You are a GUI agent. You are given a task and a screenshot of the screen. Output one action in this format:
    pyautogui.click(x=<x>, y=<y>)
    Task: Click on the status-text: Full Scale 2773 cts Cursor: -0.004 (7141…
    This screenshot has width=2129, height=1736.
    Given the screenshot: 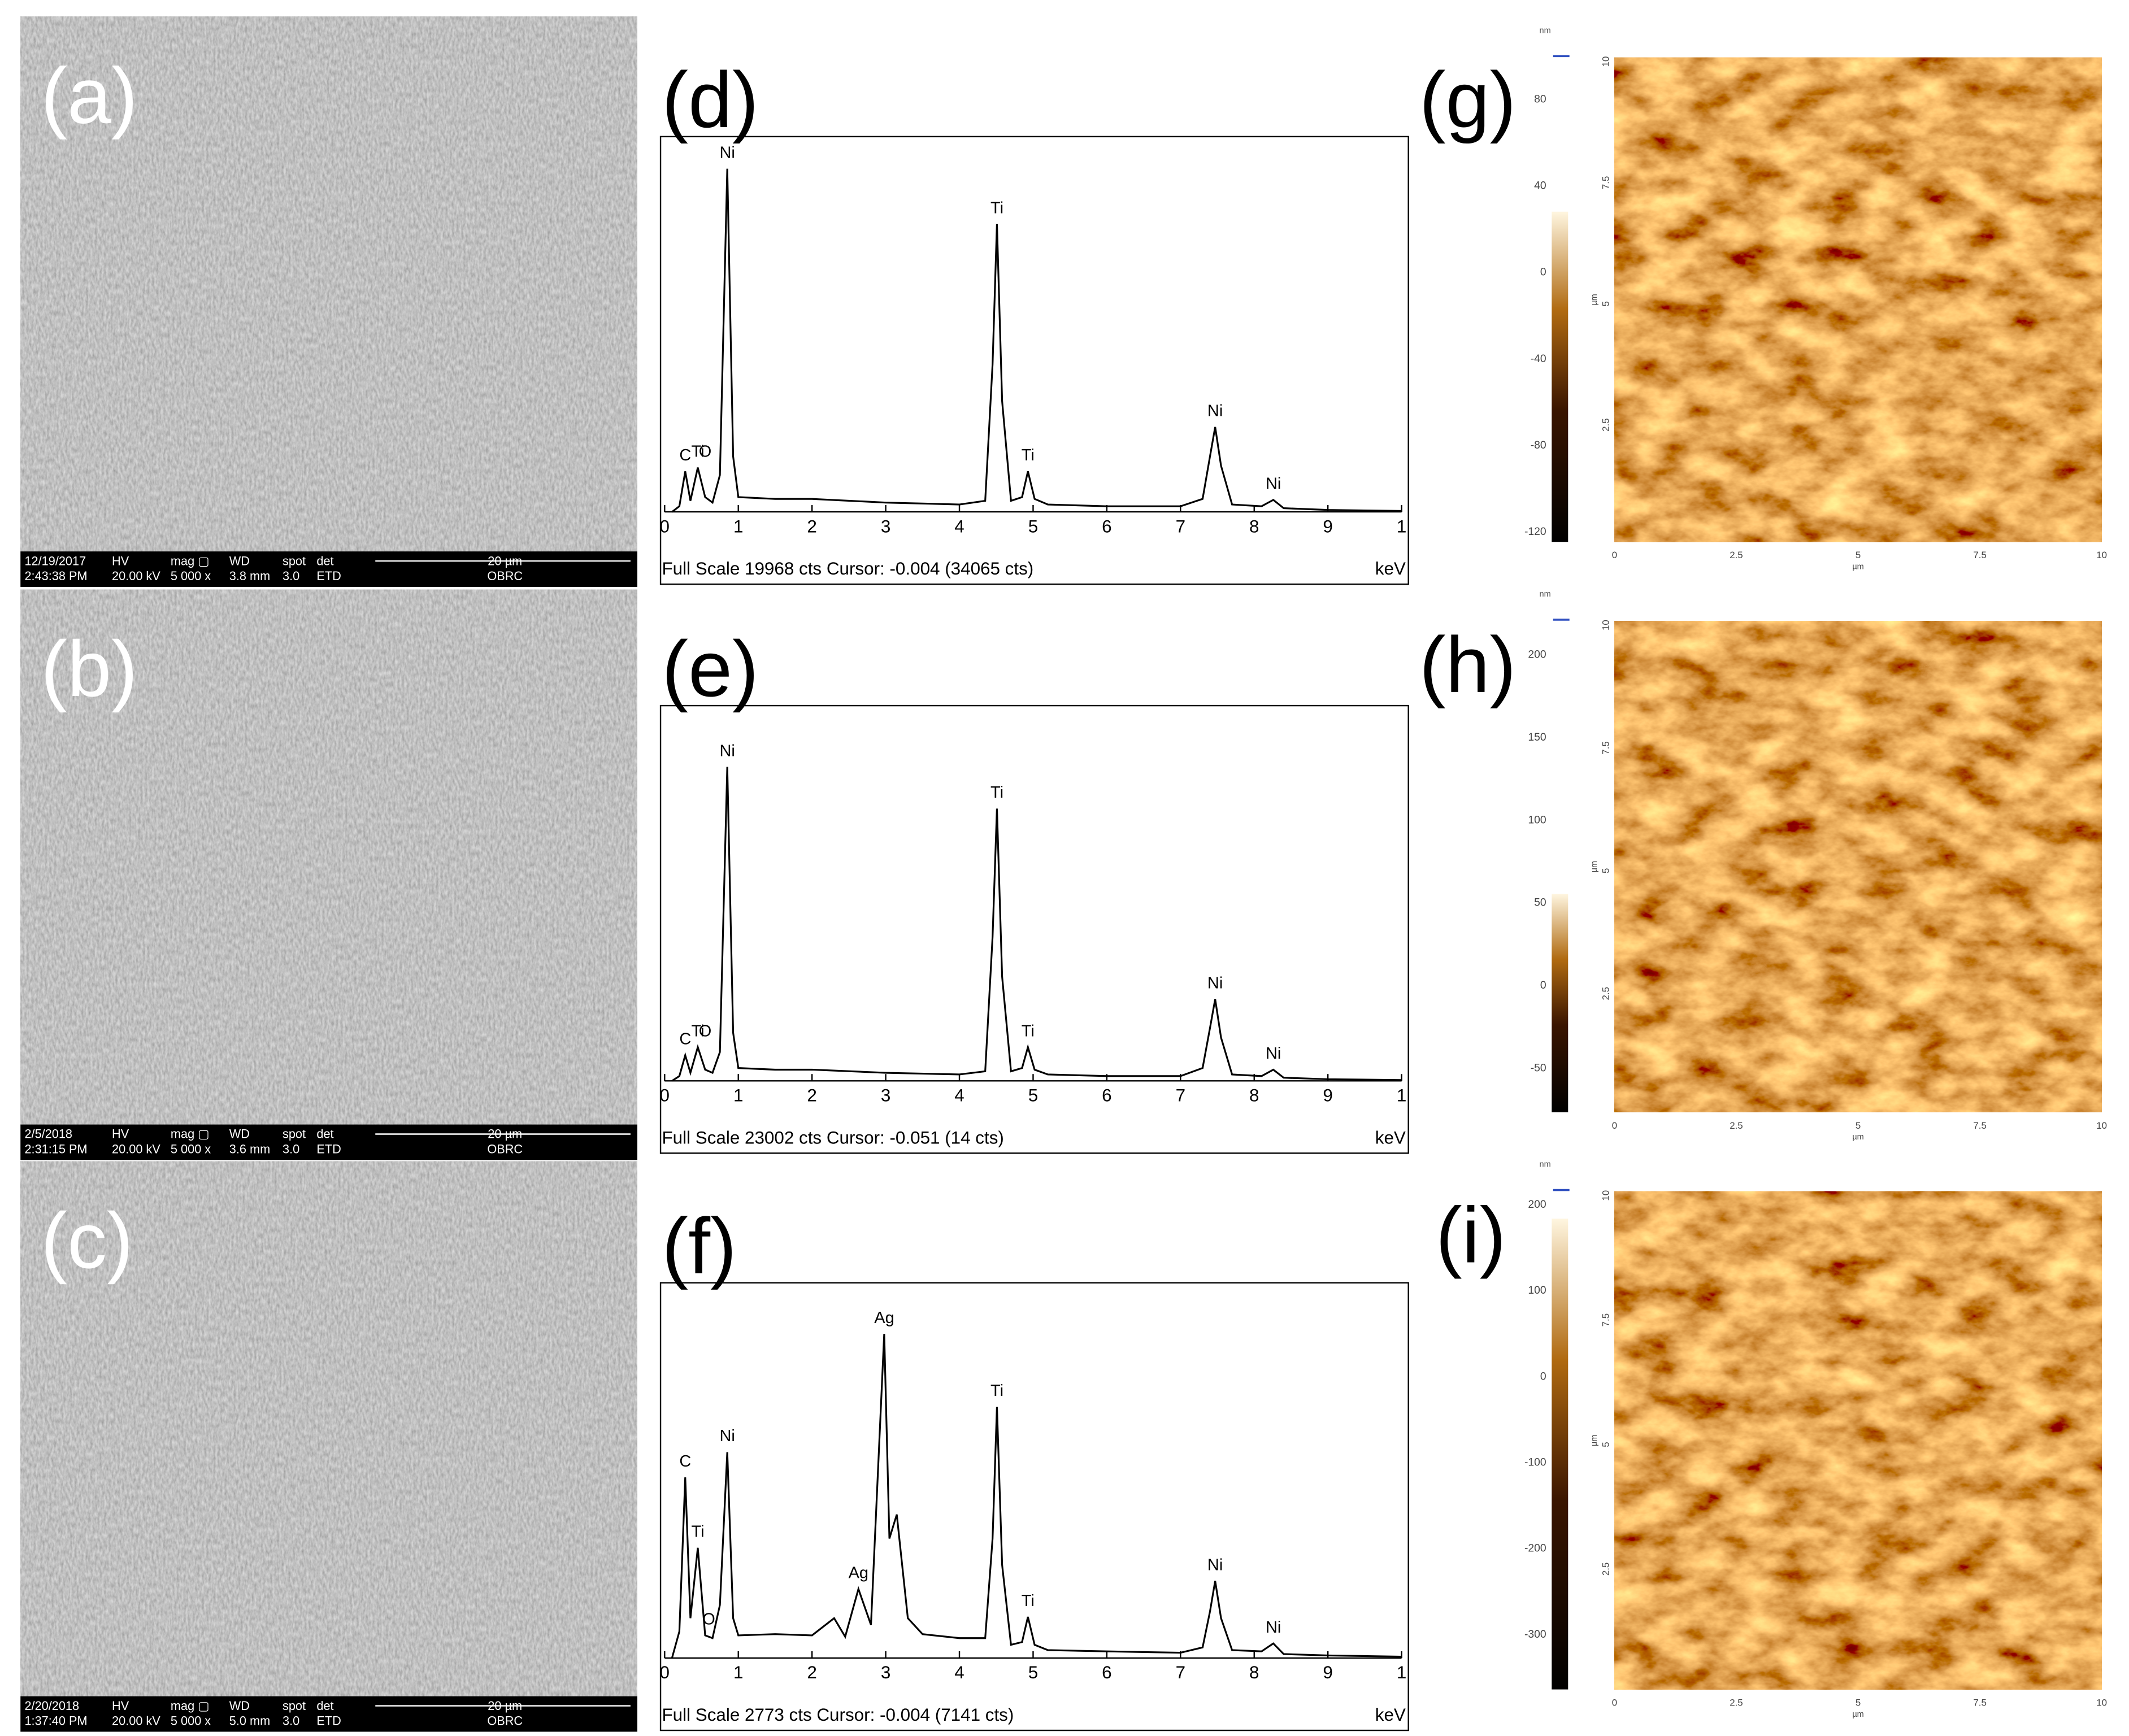 What is the action you would take?
    pyautogui.click(x=838, y=1715)
    